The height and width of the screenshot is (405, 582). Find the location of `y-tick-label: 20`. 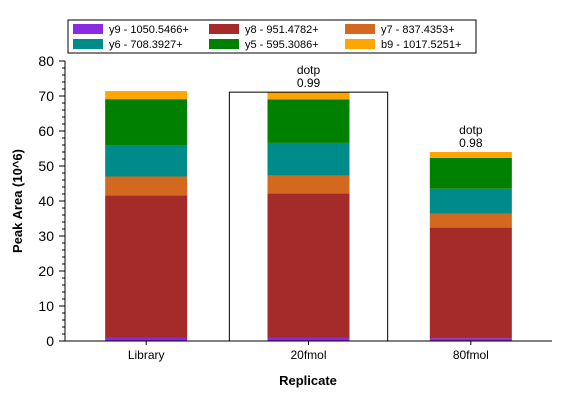

y-tick-label: 20 is located at coordinates (46, 271).